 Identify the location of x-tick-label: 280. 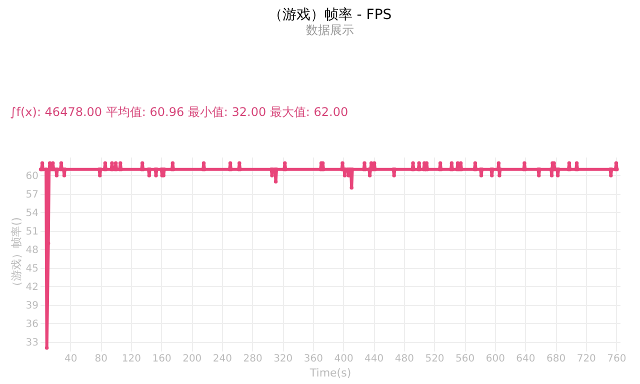
(252, 359).